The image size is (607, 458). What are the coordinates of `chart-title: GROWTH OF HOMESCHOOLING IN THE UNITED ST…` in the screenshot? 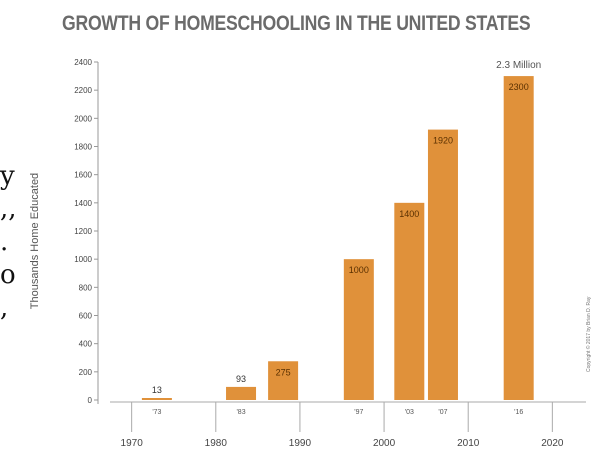 It's located at (296, 23).